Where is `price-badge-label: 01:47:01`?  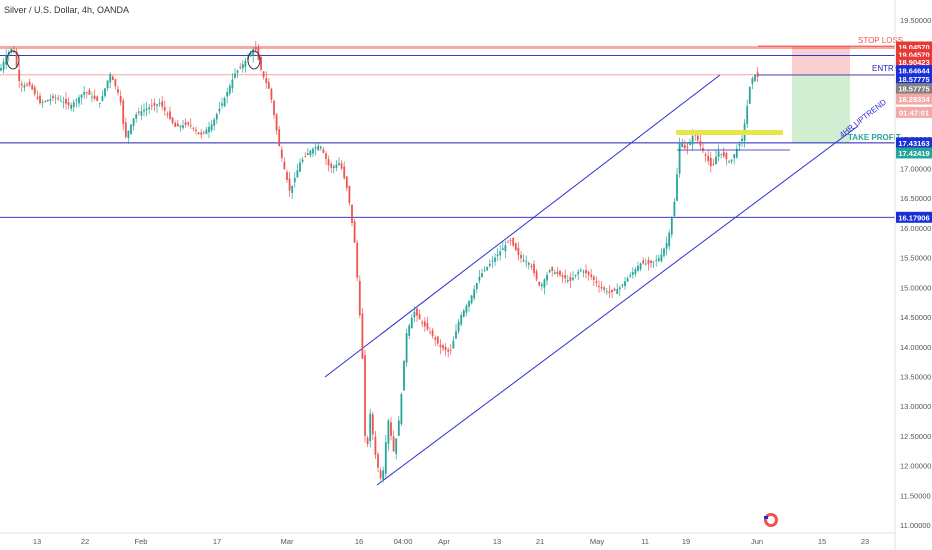
price-badge-label: 01:47:01 is located at coordinates (914, 112).